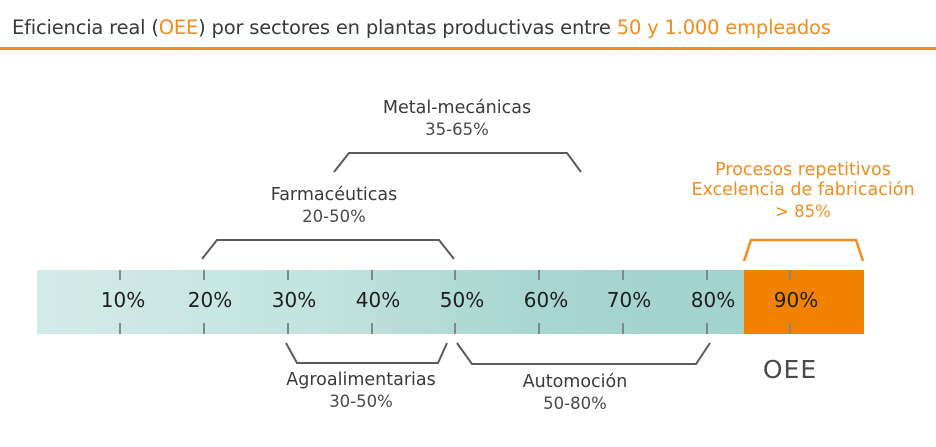  I want to click on tick-label-70: 70%, so click(629, 300).